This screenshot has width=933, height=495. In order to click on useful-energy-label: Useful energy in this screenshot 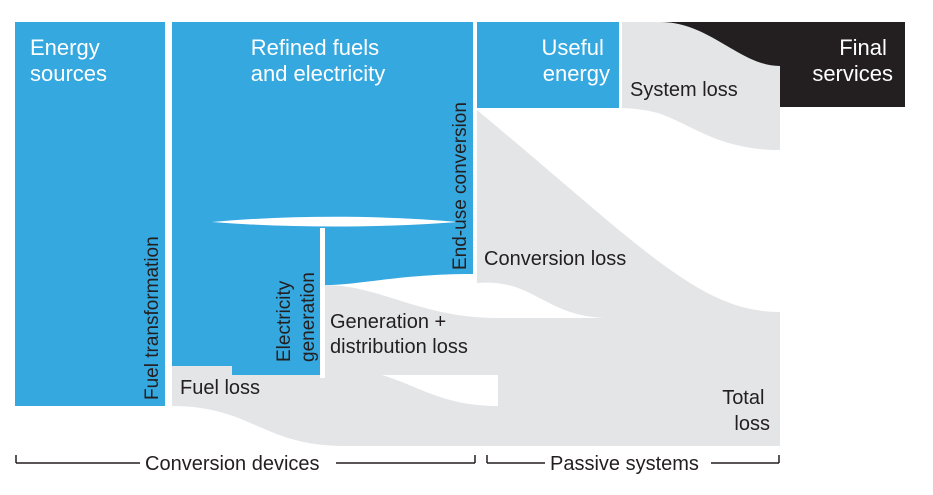, I will do `click(576, 60)`.